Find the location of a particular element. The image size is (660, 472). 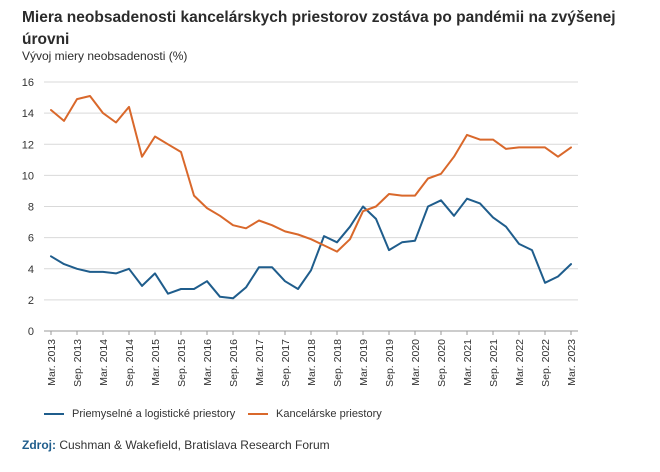

legend-item-office: Kancelárske priestory is located at coordinates (315, 414).